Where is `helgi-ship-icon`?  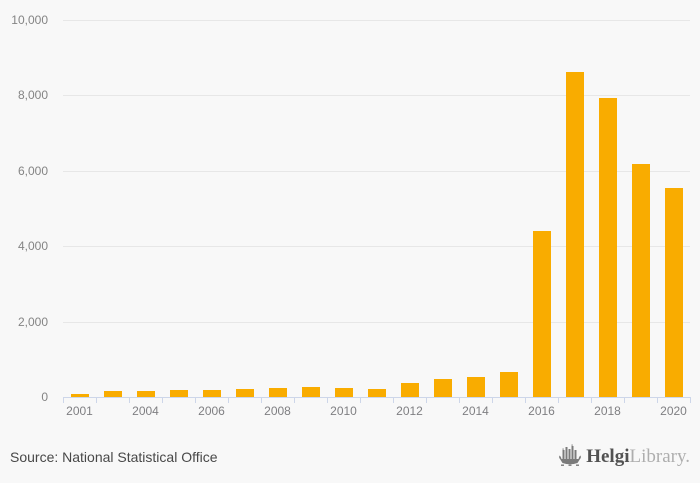
helgi-ship-icon is located at coordinates (570, 457).